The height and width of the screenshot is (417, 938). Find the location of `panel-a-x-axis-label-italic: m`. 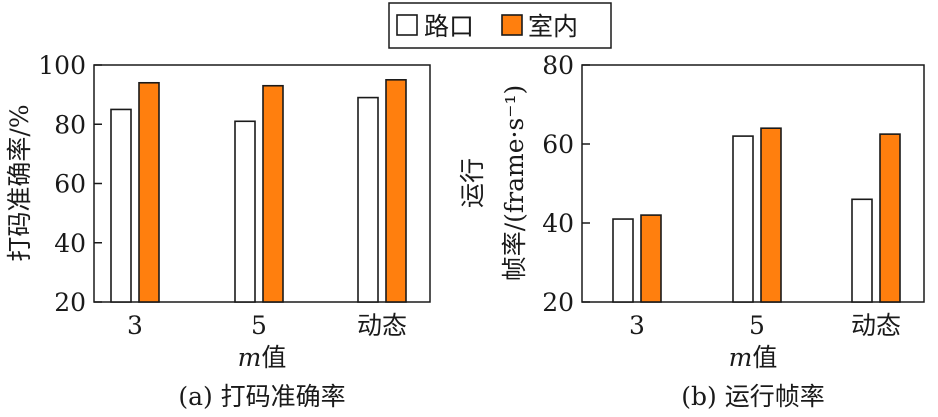

panel-a-x-axis-label-italic: m is located at coordinates (250, 357).